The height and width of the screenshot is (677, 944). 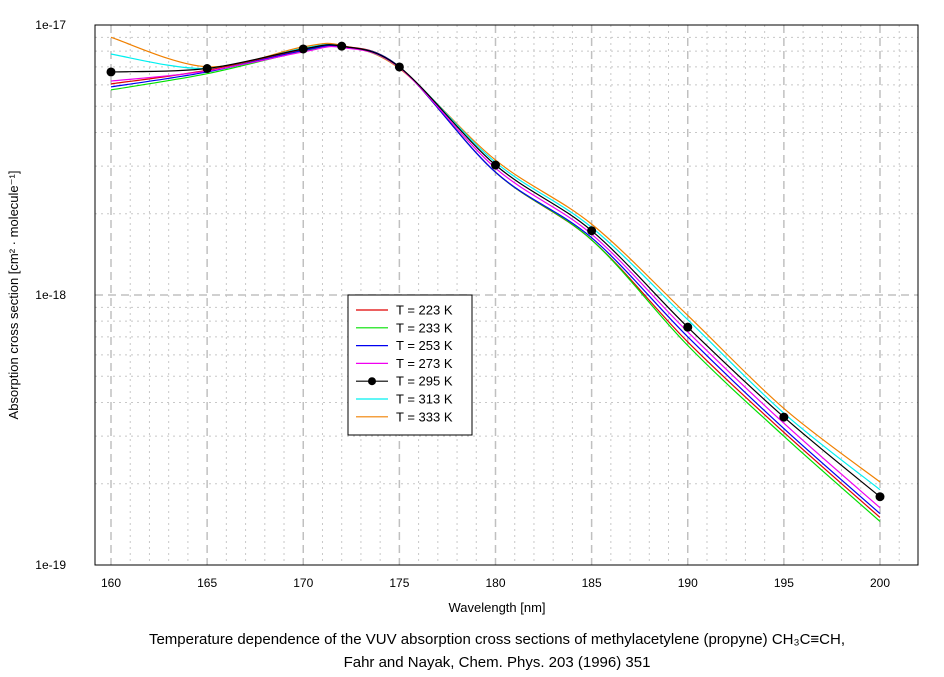 I want to click on x-tick-label: 190, so click(x=688, y=583).